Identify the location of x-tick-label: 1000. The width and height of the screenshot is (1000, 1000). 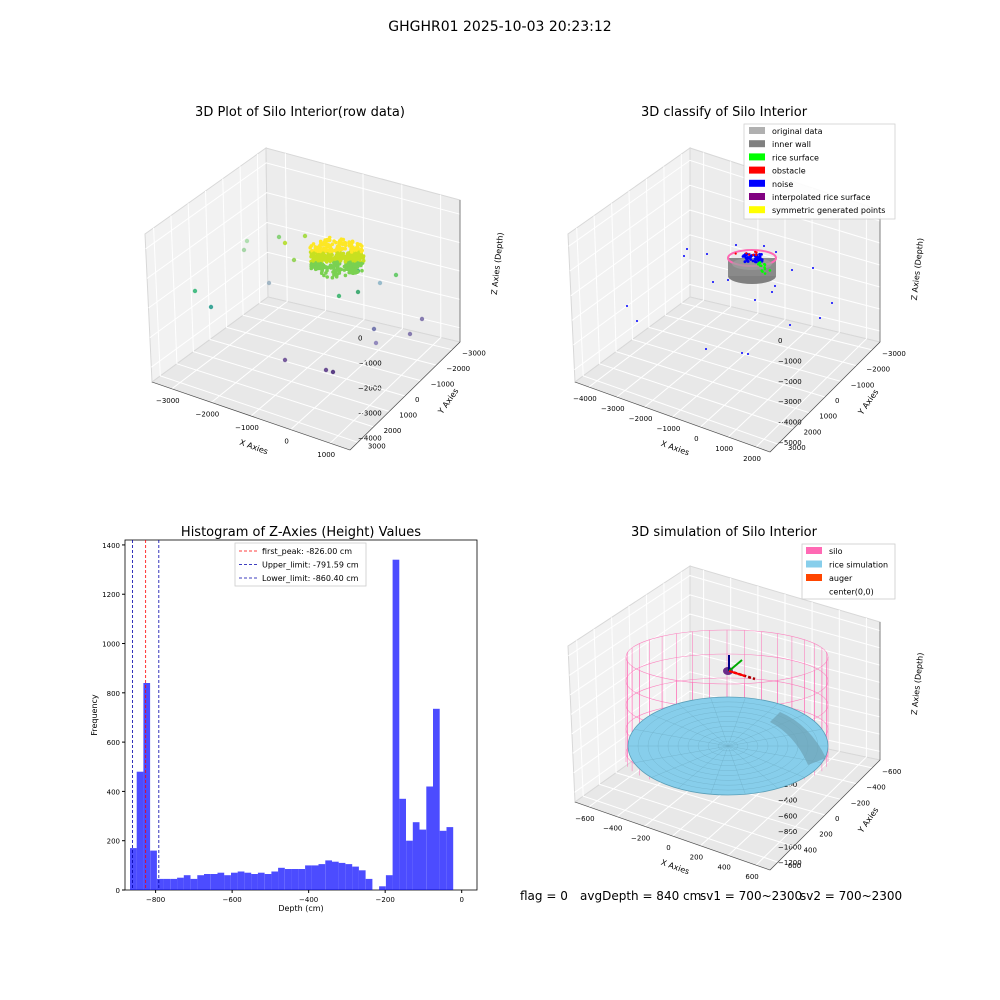
(326, 455).